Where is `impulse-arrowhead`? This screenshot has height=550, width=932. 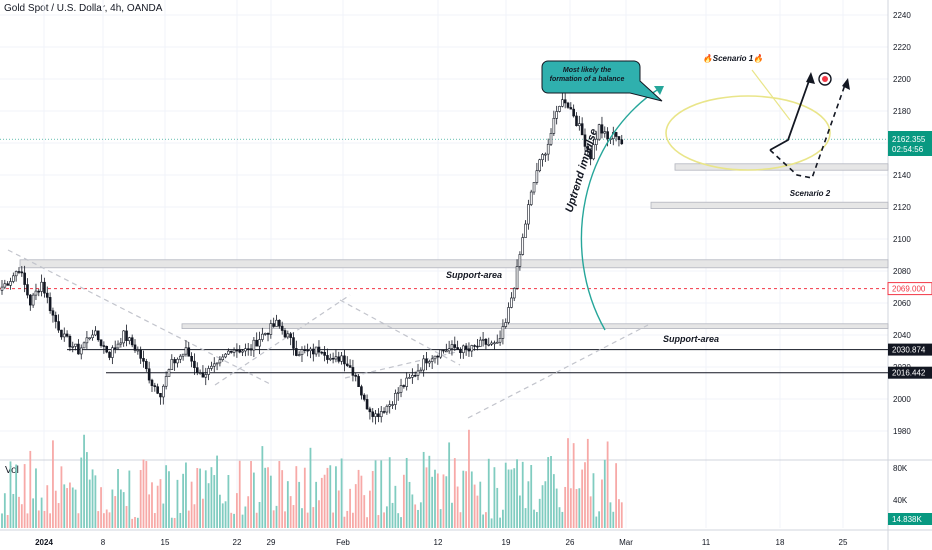 impulse-arrowhead is located at coordinates (659, 90).